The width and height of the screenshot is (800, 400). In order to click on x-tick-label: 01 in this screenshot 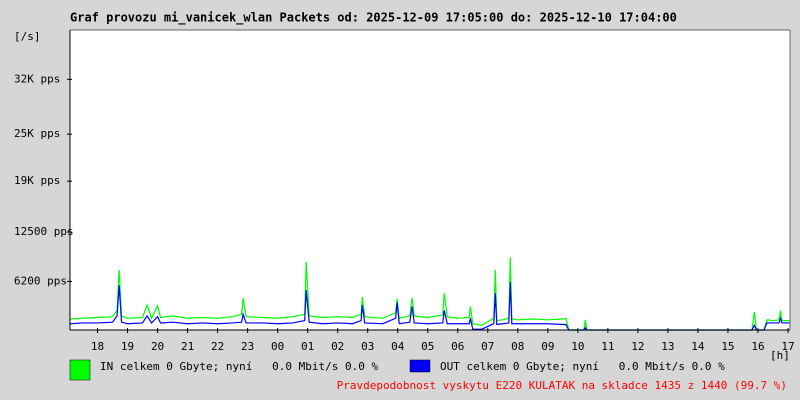, I will do `click(307, 346)`.